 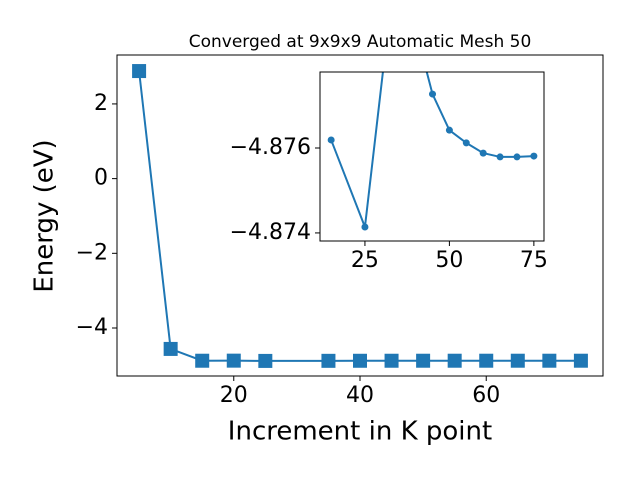 I want to click on x-tick-label: 25, so click(x=365, y=260).